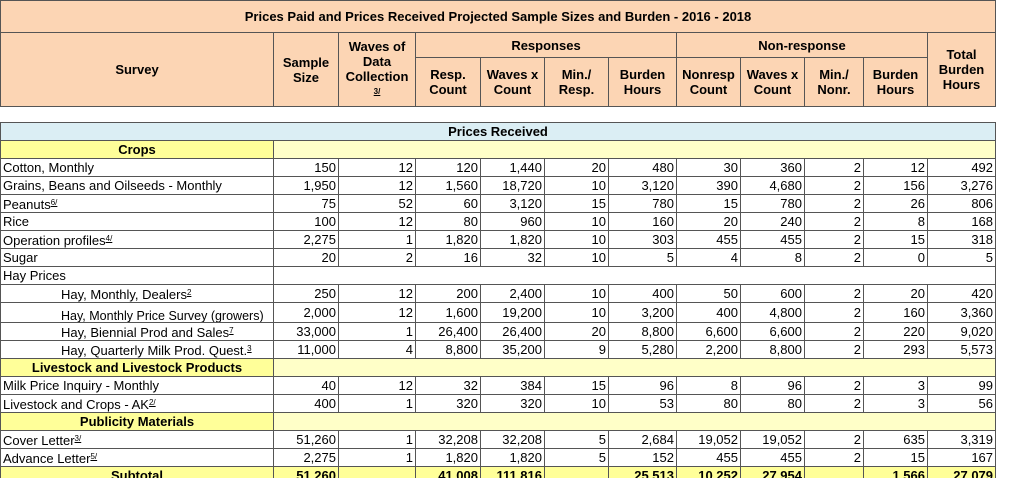 This screenshot has width=1024, height=478. I want to click on cell: 2,000, so click(306, 312).